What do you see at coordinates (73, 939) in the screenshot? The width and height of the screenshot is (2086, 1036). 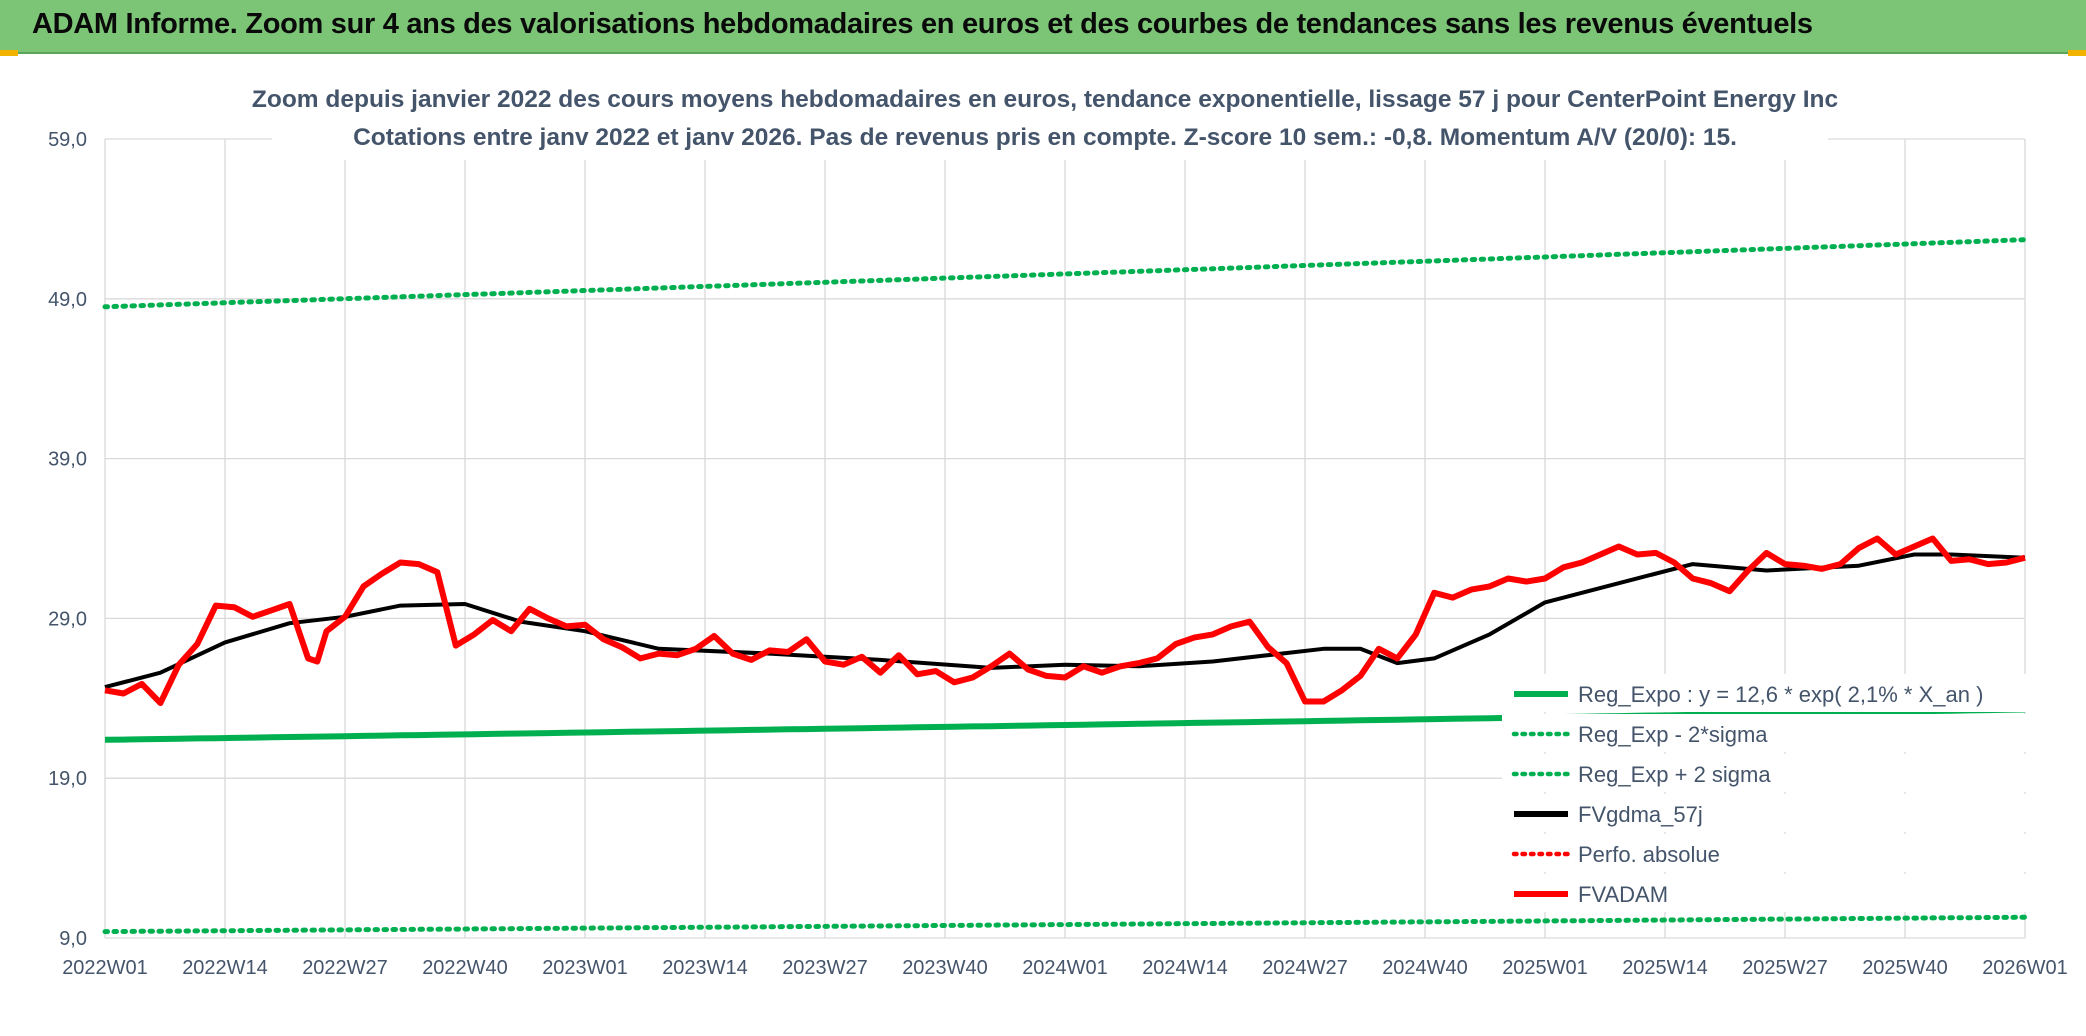 I see `y-tick-label: 9,0` at bounding box center [73, 939].